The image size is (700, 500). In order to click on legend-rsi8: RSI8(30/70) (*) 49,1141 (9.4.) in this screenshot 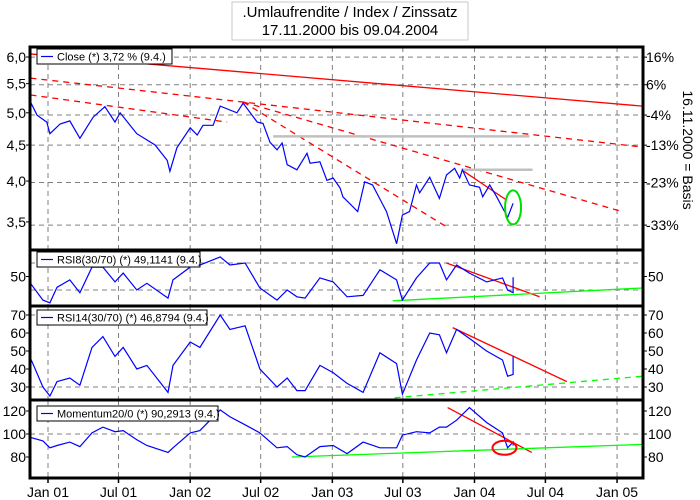, I will do `click(119, 259)`.